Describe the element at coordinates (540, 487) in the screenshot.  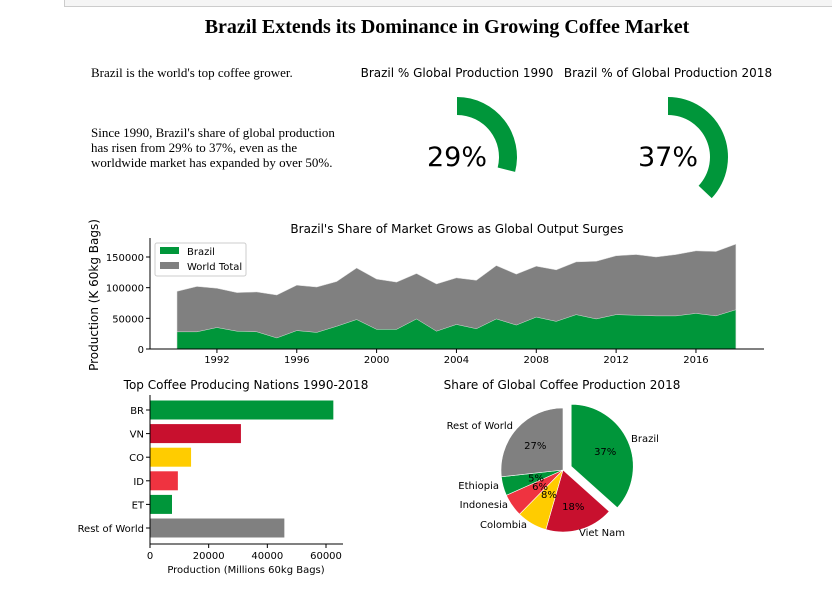
I see `pie-pct-label: 6%` at that location.